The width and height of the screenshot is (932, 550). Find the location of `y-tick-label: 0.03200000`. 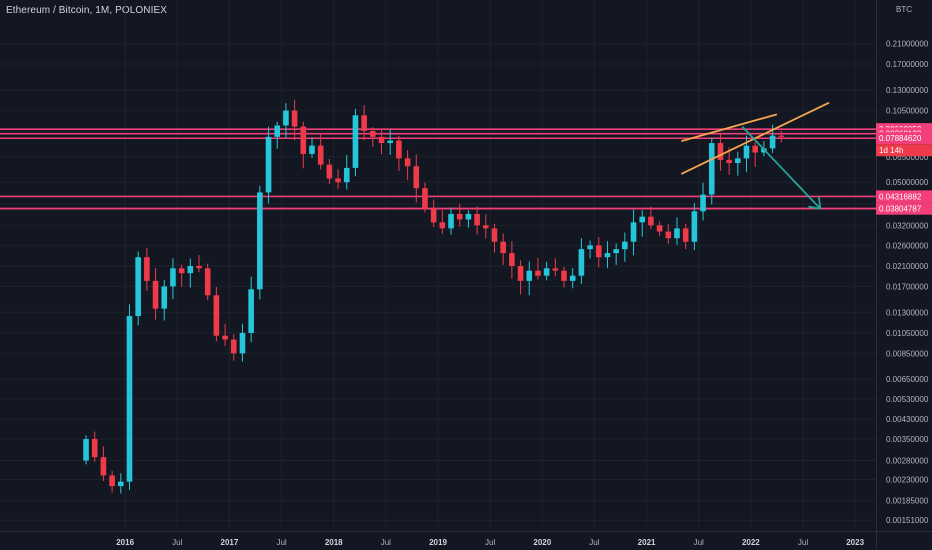

y-tick-label: 0.03200000 is located at coordinates (907, 225).